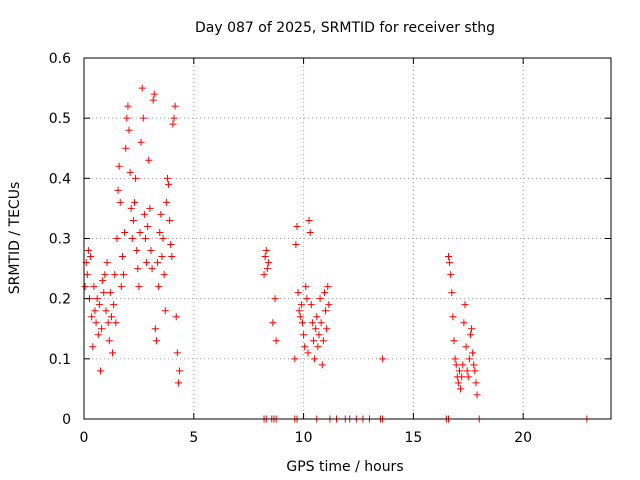 The height and width of the screenshot is (480, 640). I want to click on x-tick-label: 5, so click(193, 438).